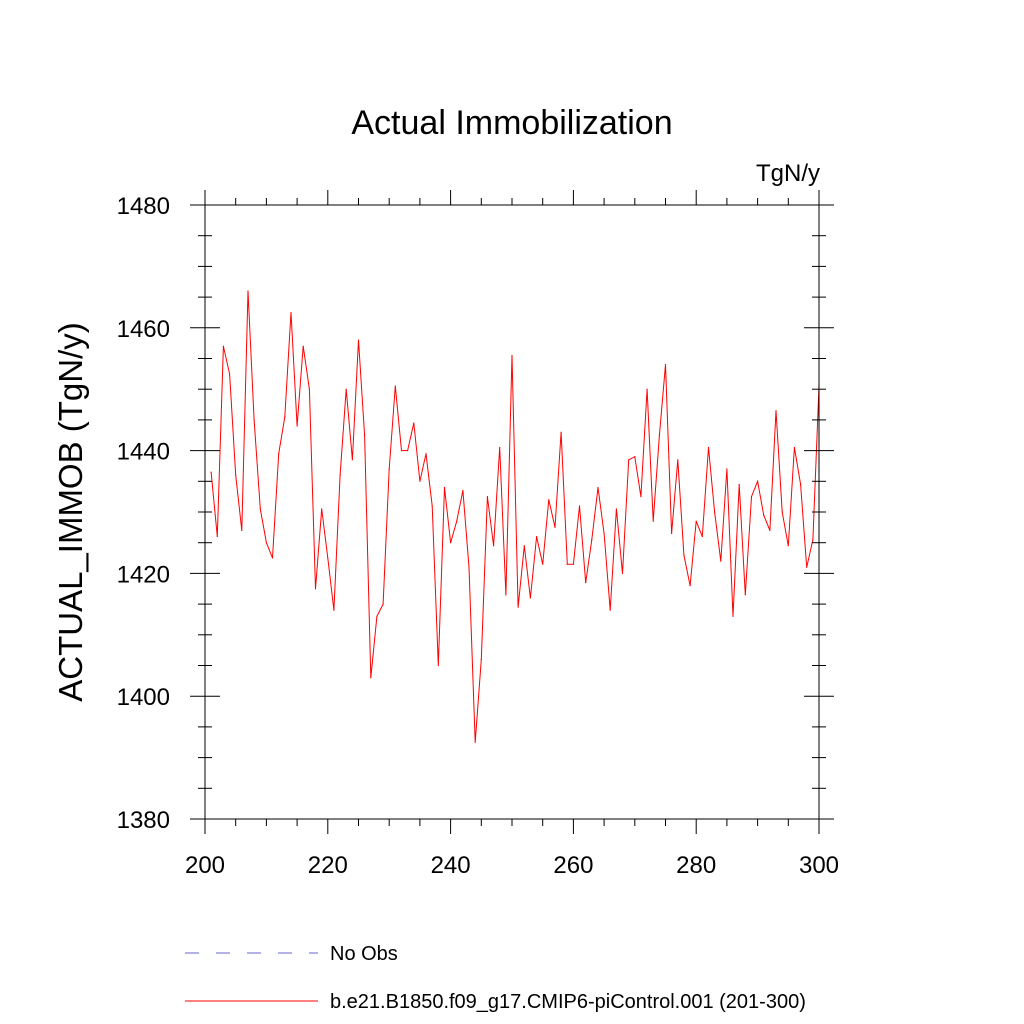 This screenshot has width=1024, height=1024. What do you see at coordinates (511, 123) in the screenshot?
I see `chart-title: Actual Immobilization` at bounding box center [511, 123].